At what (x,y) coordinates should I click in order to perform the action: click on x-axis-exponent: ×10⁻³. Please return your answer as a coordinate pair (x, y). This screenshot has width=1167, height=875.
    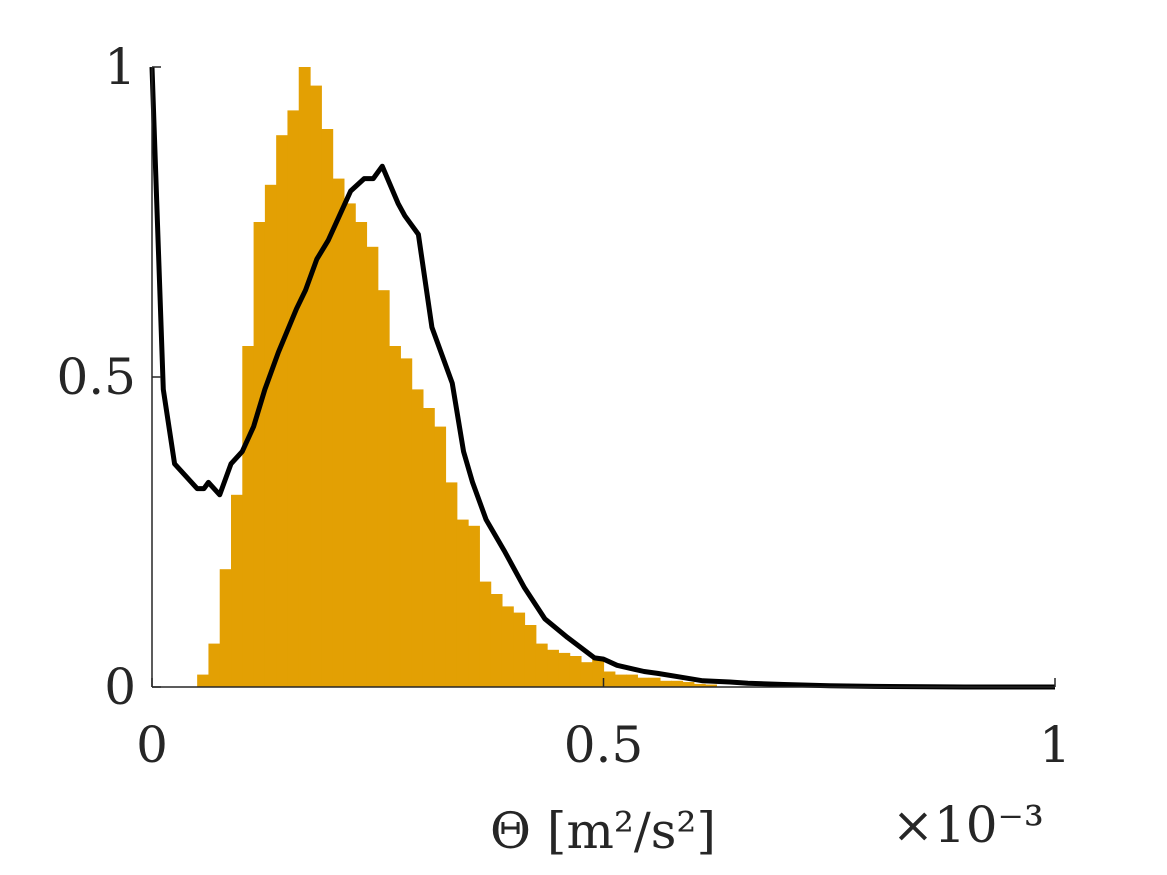
    Looking at the image, I should click on (968, 825).